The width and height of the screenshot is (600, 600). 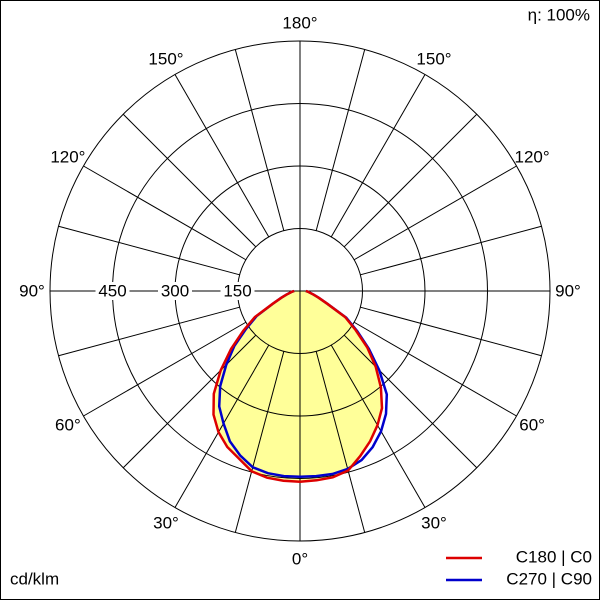 I want to click on radial-label: 150, so click(x=237, y=290).